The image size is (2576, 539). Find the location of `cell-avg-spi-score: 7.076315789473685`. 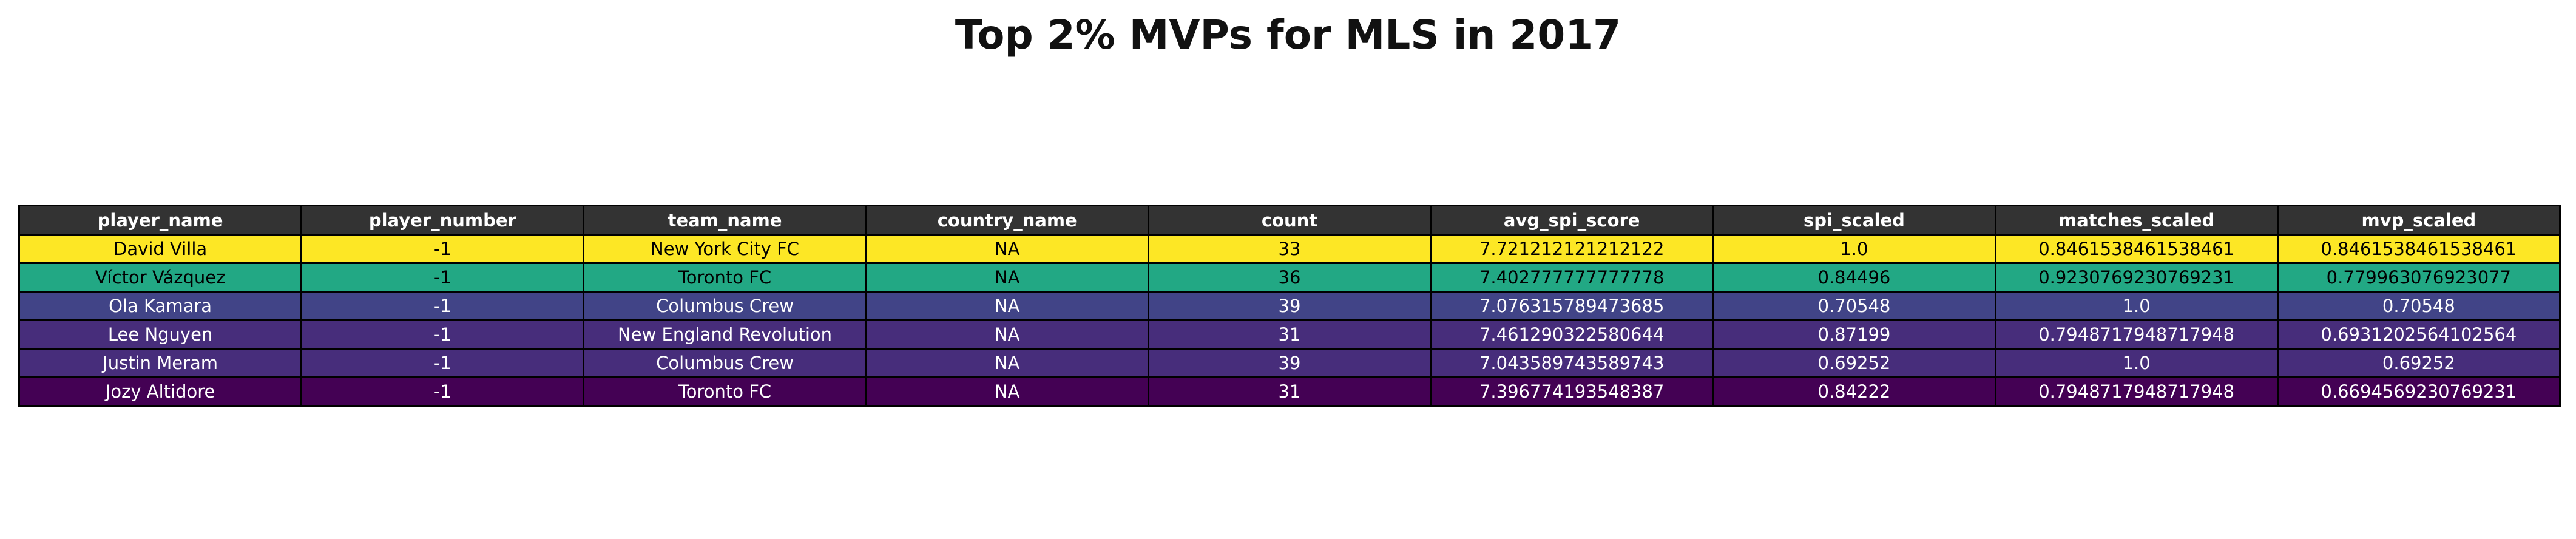

cell-avg-spi-score: 7.076315789473685 is located at coordinates (1572, 306).